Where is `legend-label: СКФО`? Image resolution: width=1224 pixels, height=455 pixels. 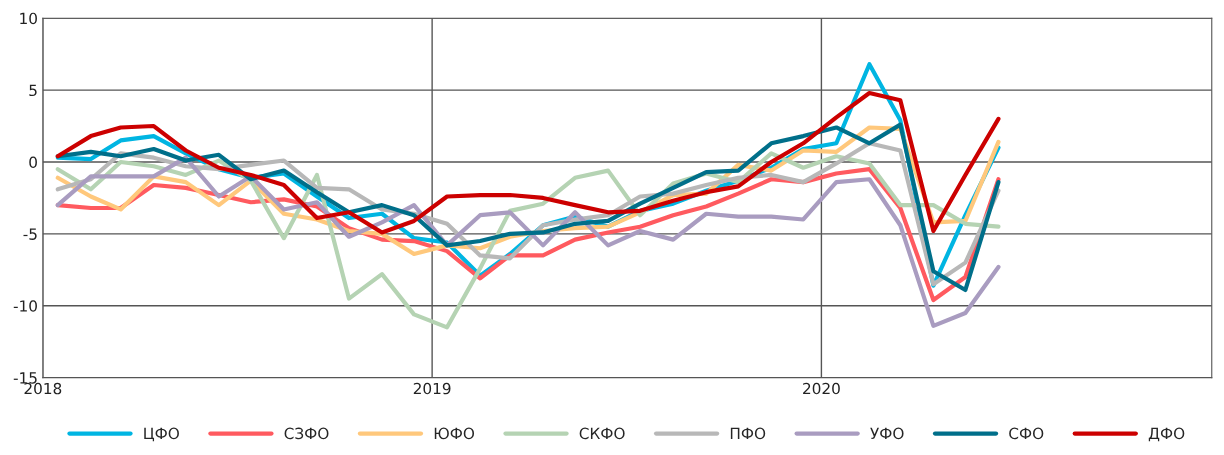 legend-label: СКФО is located at coordinates (602, 433).